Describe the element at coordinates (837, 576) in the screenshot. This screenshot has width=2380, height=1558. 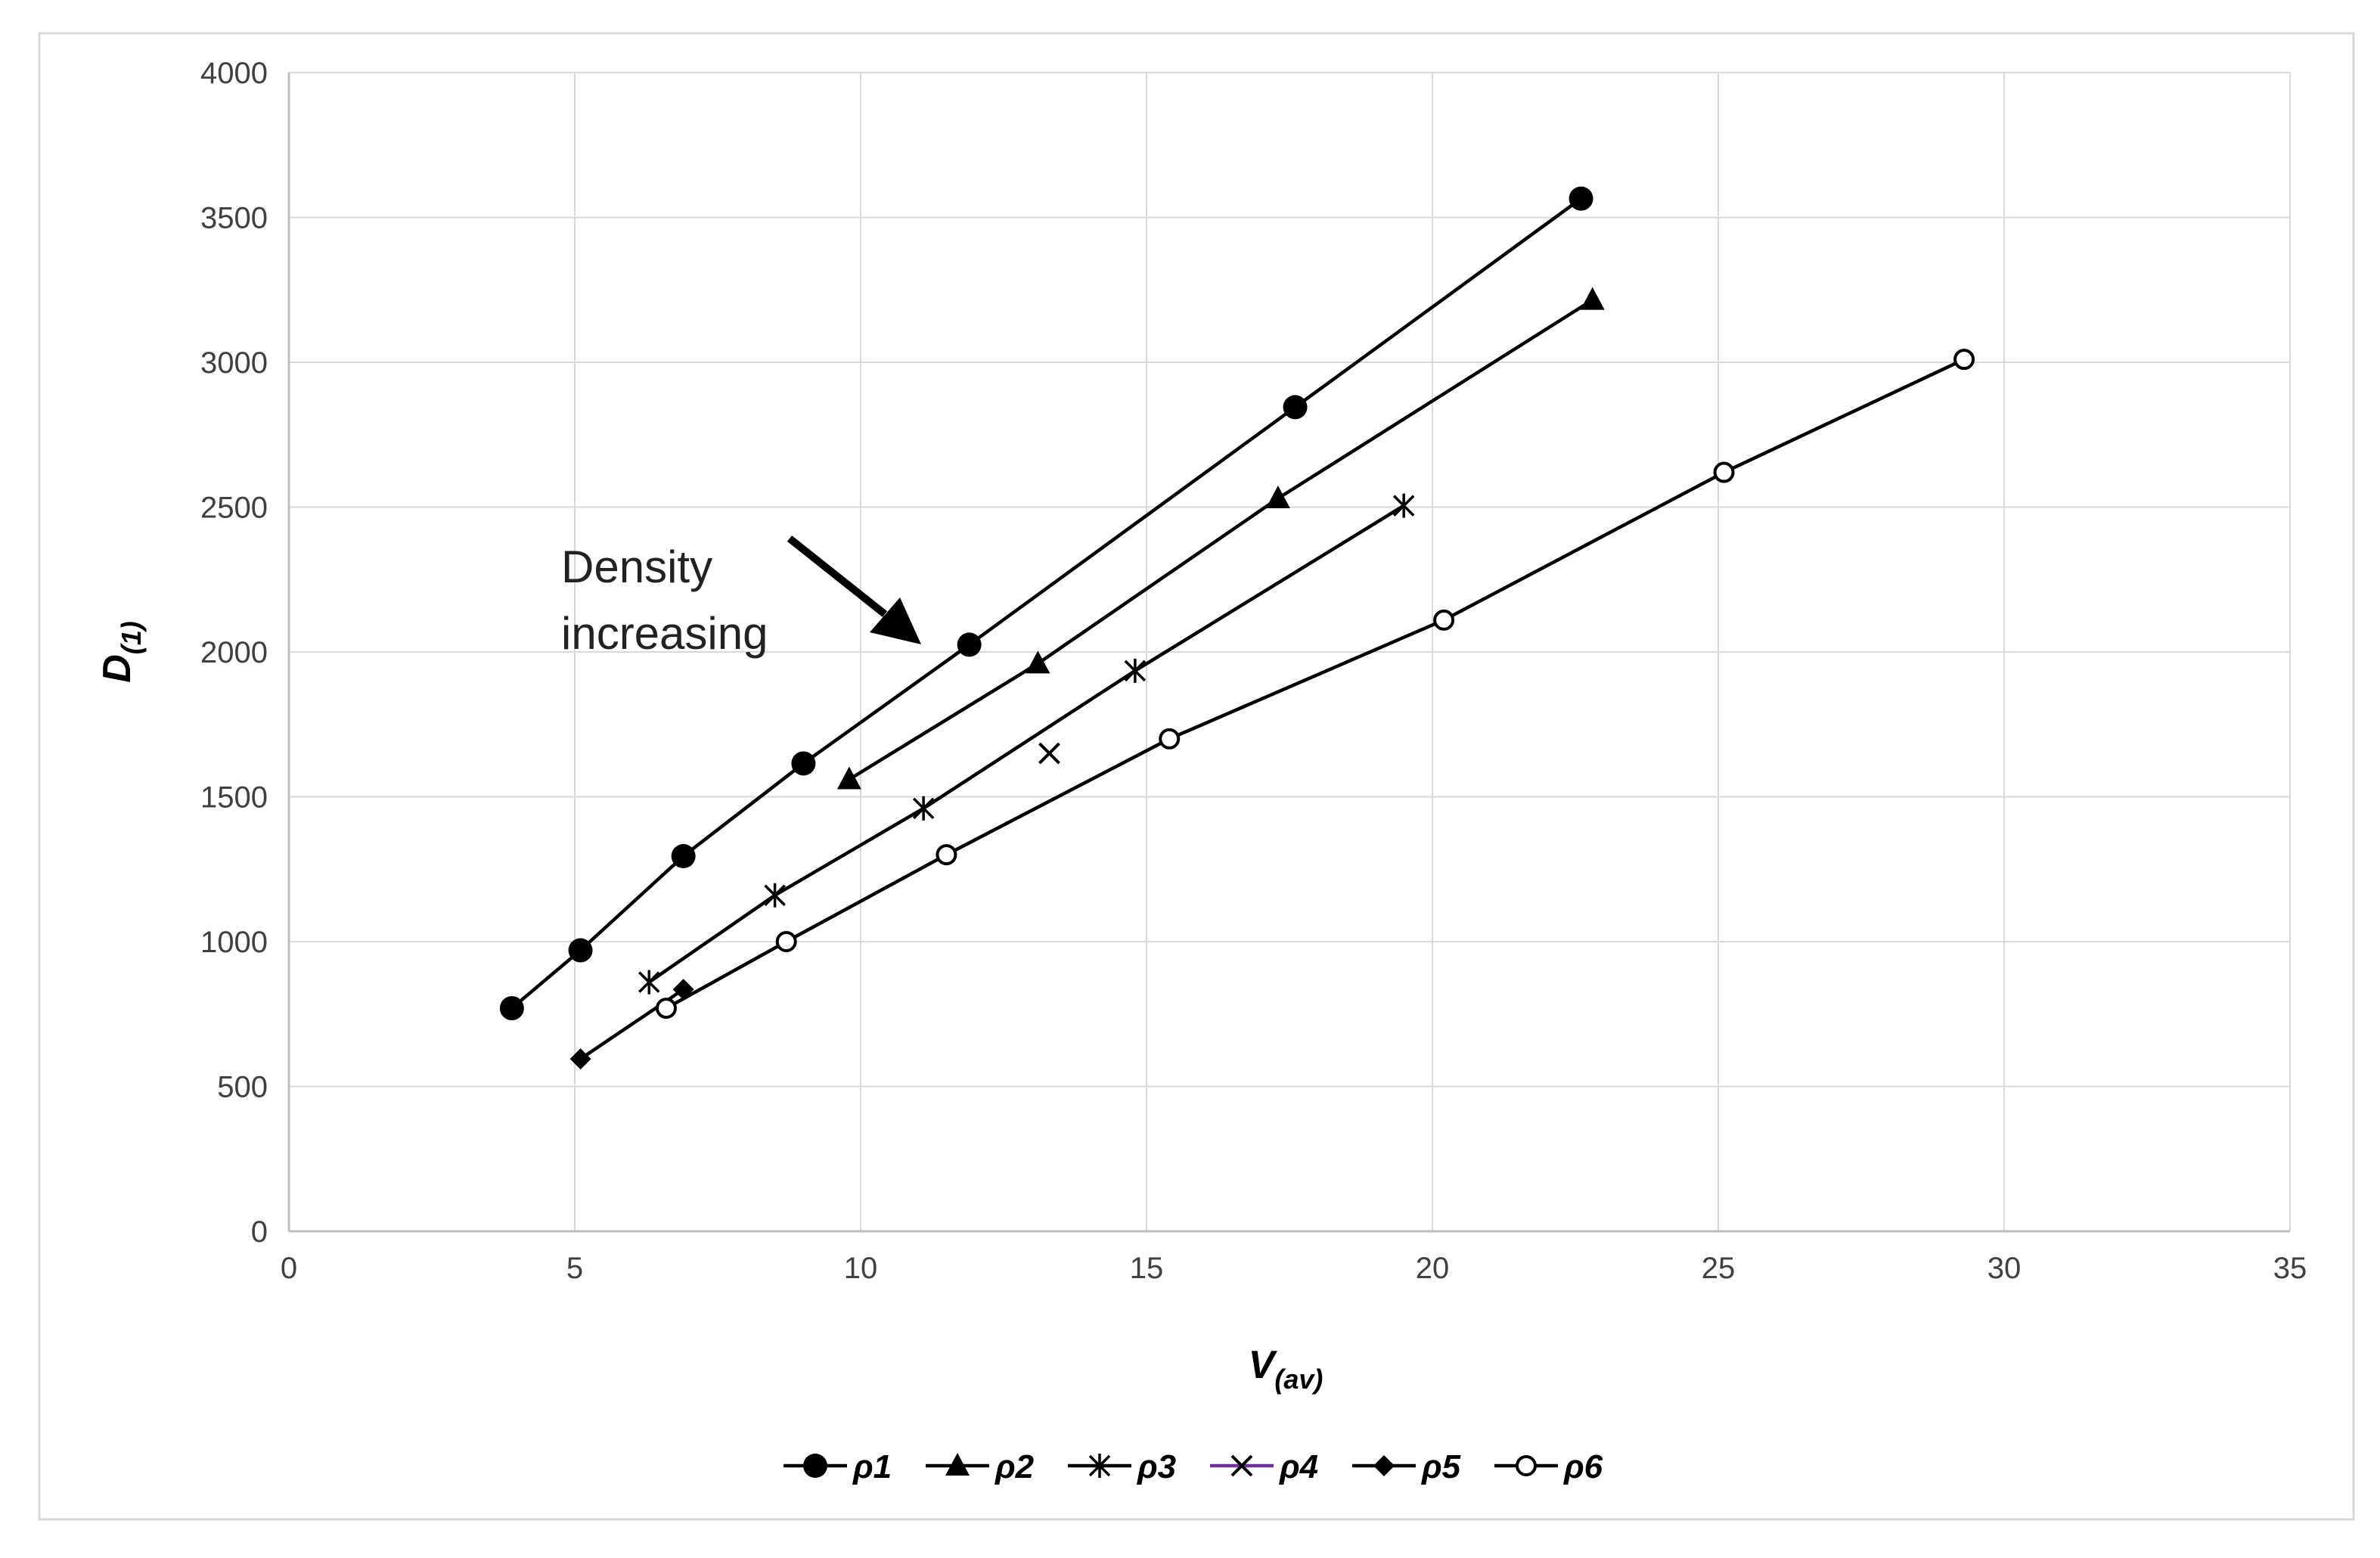
I see `annotation-arrow-shaft` at that location.